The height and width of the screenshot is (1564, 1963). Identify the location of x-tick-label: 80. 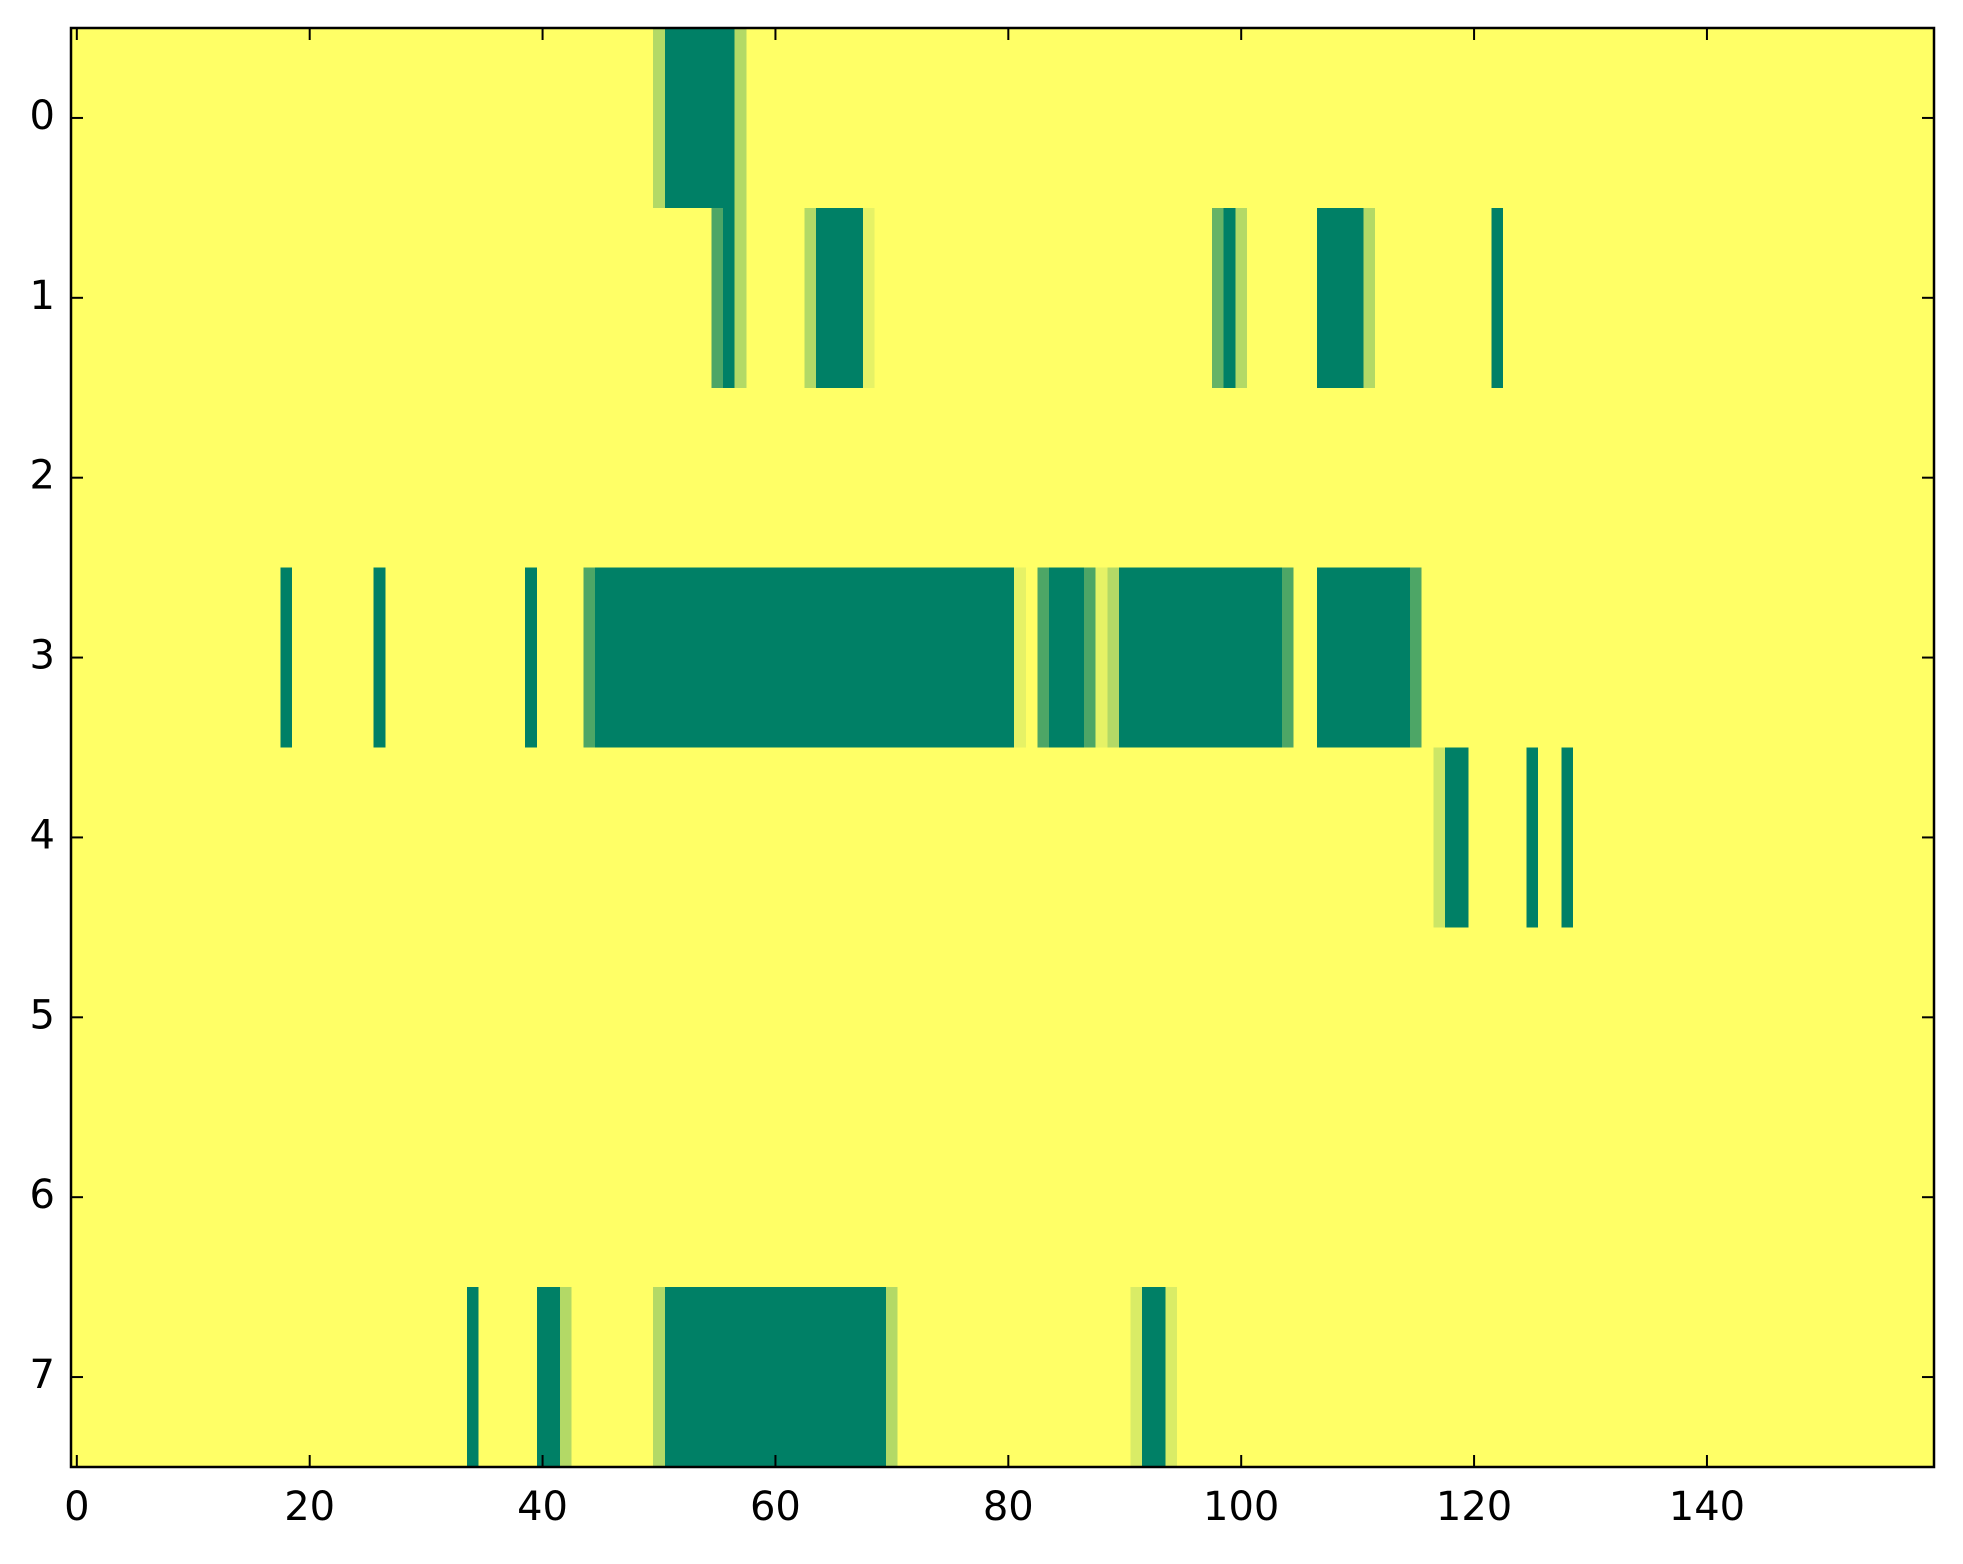
(1008, 1507).